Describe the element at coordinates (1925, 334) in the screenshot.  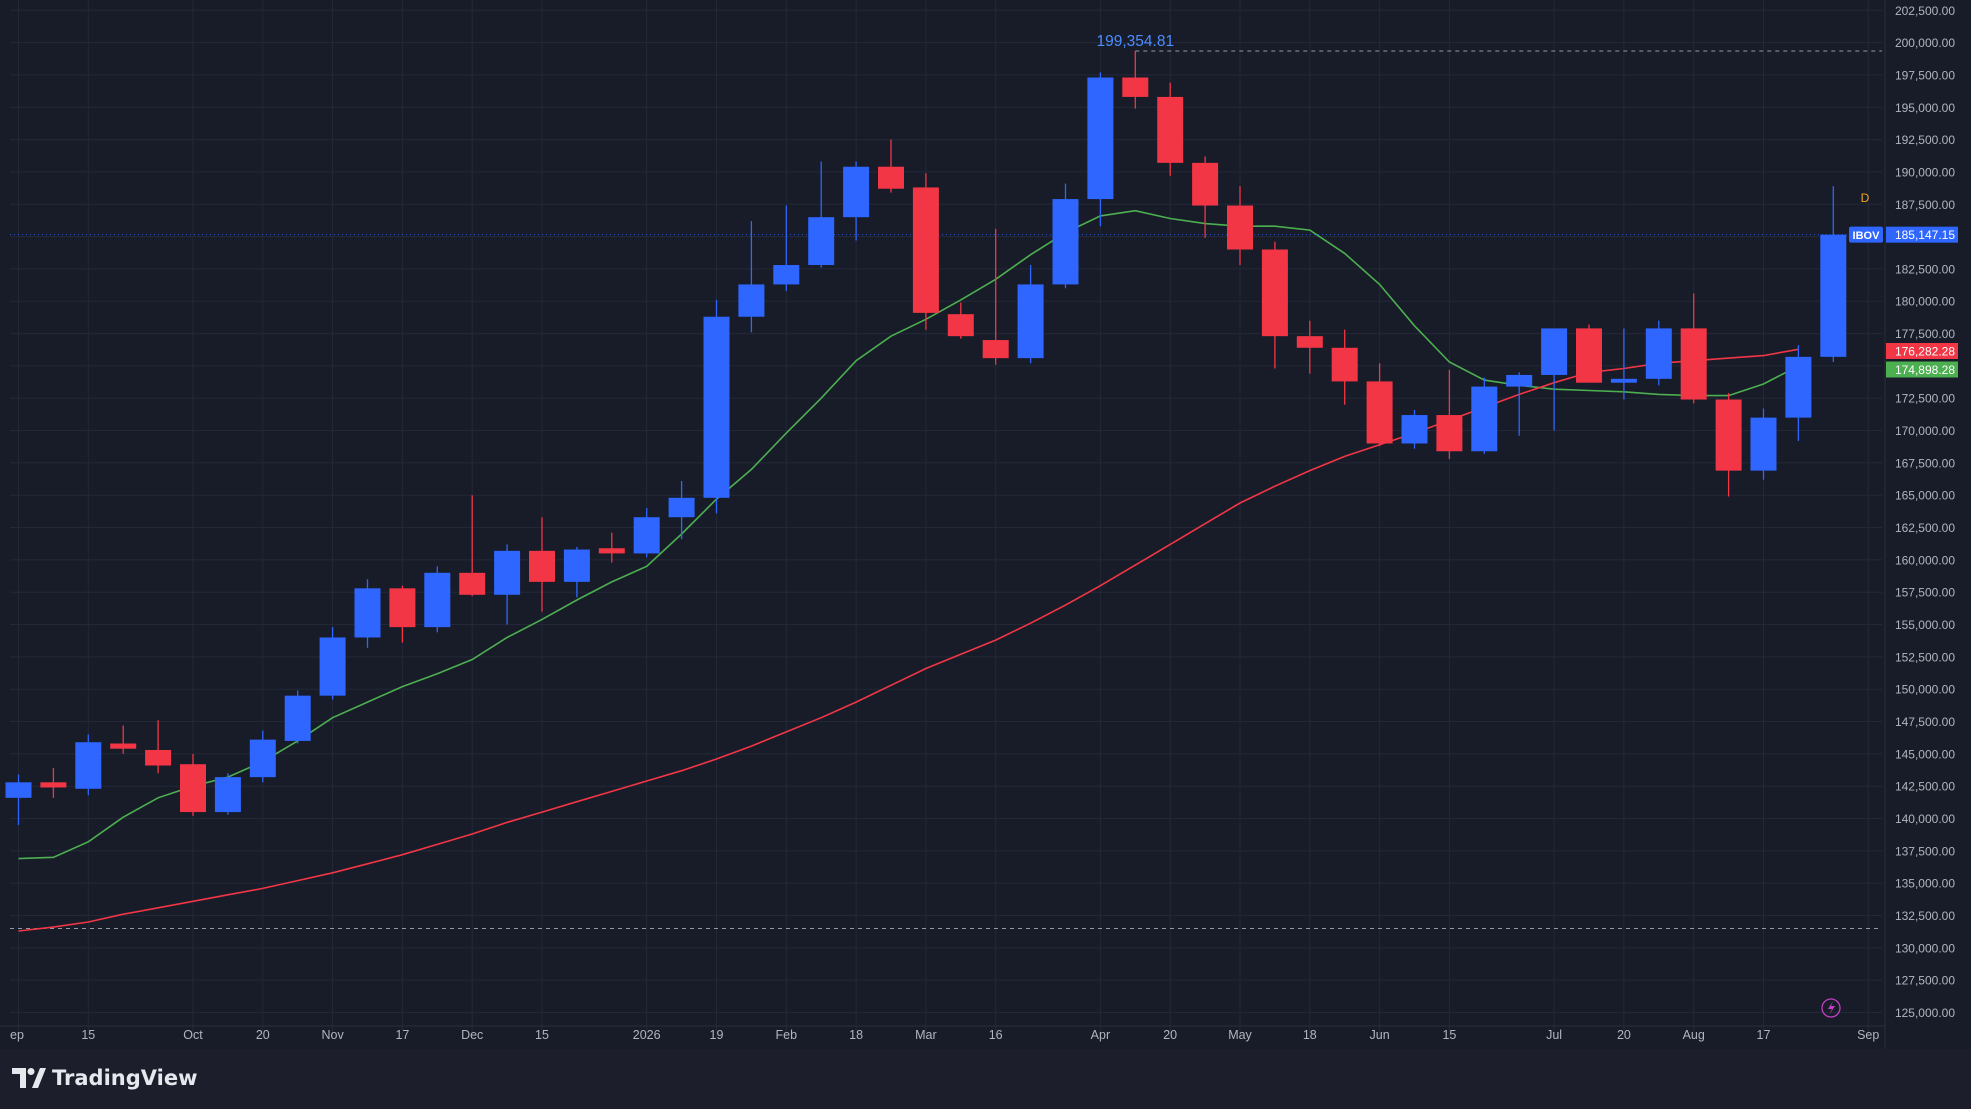
I see `y-tick-label: 177,500.00` at that location.